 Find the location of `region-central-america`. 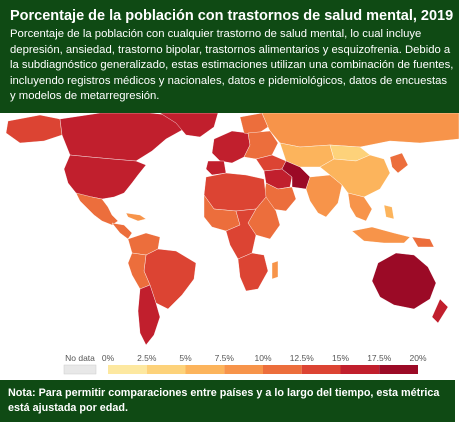

region-central-america is located at coordinates (122, 231).